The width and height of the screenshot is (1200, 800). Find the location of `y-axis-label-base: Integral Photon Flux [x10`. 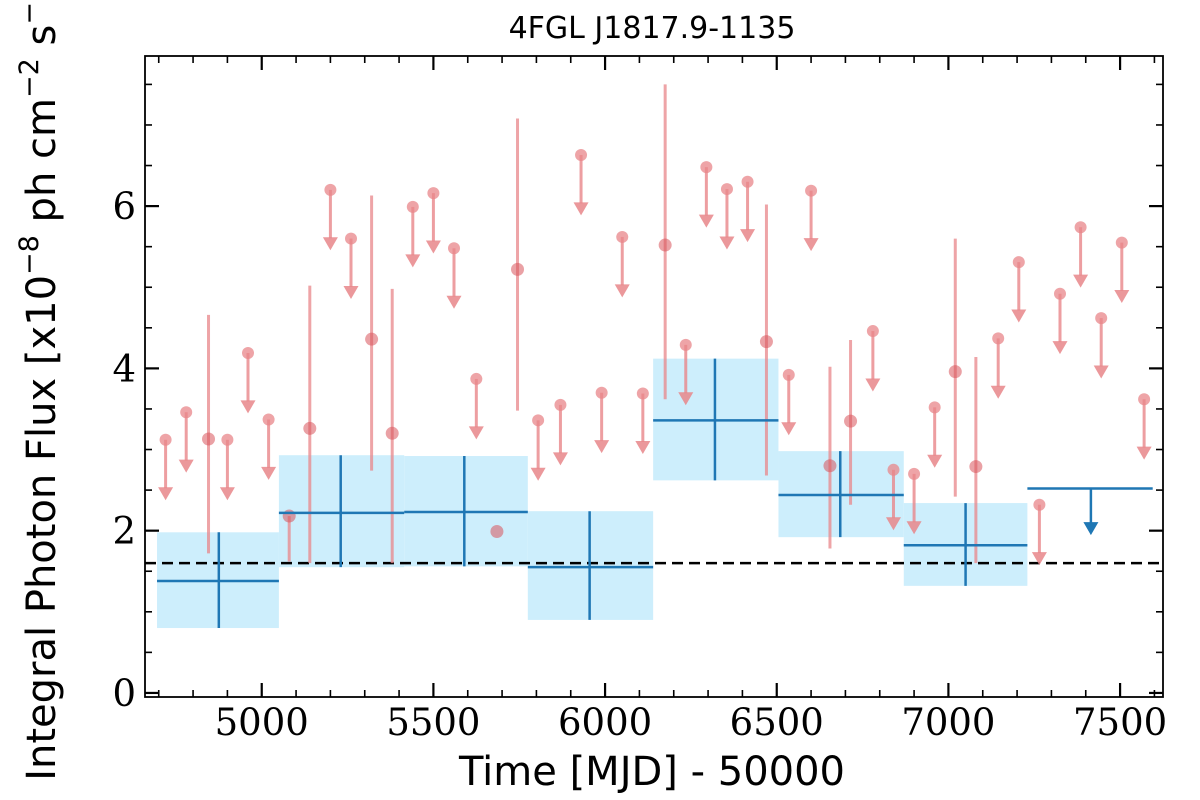

y-axis-label-base: Integral Photon Flux [x10 is located at coordinates (42, 528).